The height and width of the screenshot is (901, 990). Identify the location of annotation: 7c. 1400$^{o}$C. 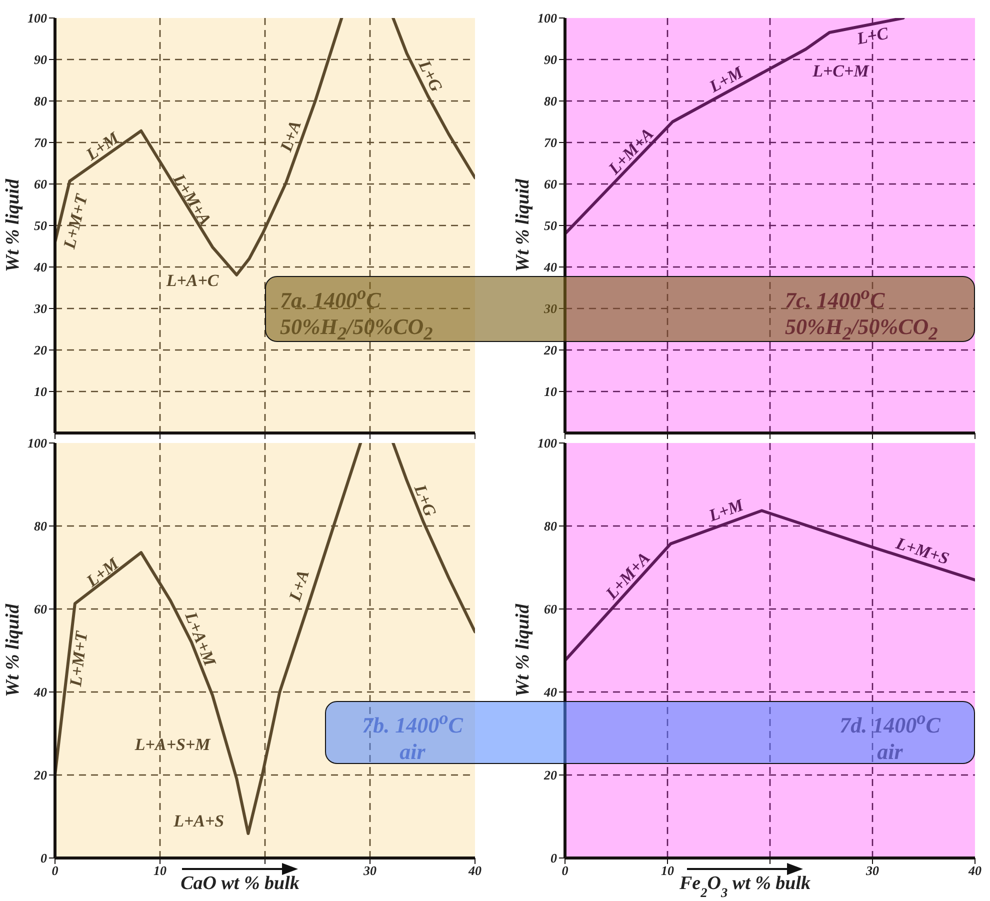
(835, 298).